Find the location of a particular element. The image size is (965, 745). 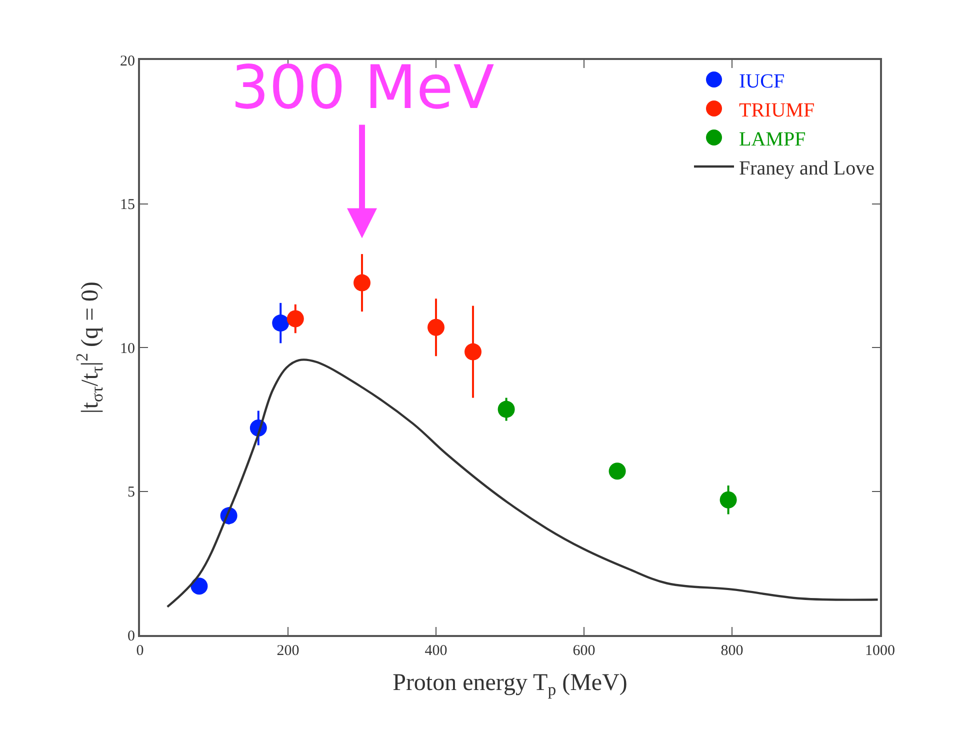

annotation: 300 MeV is located at coordinates (362, 88).